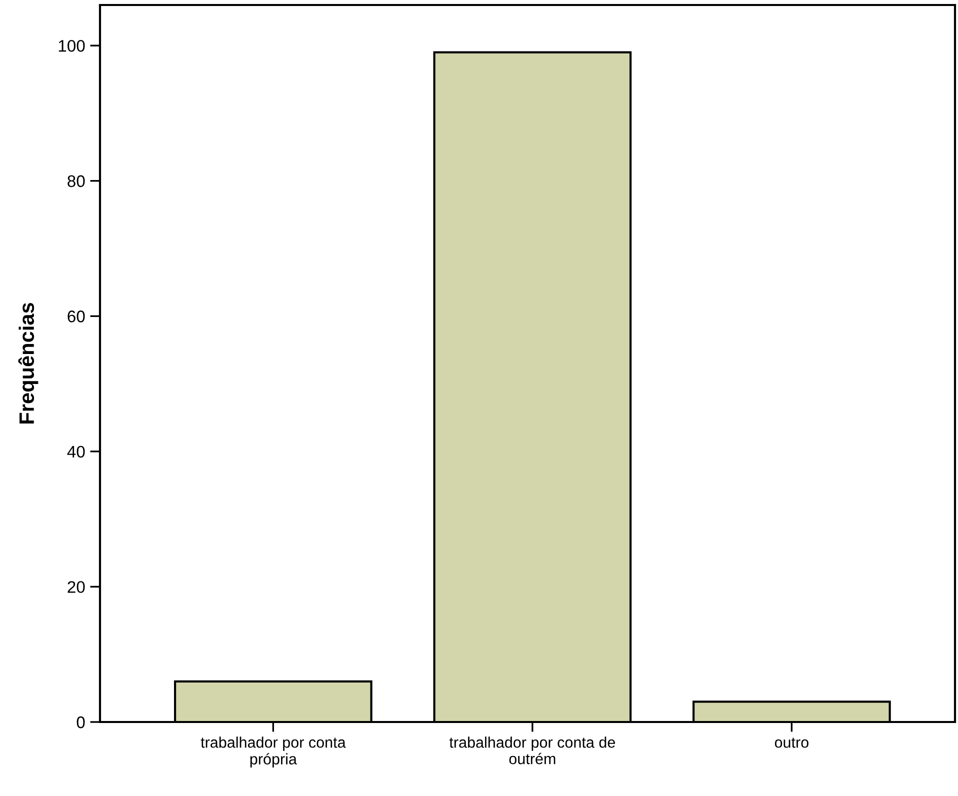 The height and width of the screenshot is (796, 958). Describe the element at coordinates (76, 452) in the screenshot. I see `y-tick-label: 40` at that location.